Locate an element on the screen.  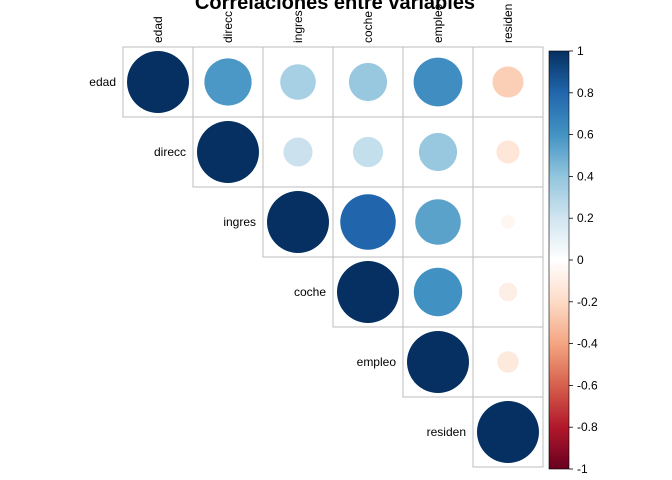
corr-circle-coche-residen is located at coordinates (508, 292).